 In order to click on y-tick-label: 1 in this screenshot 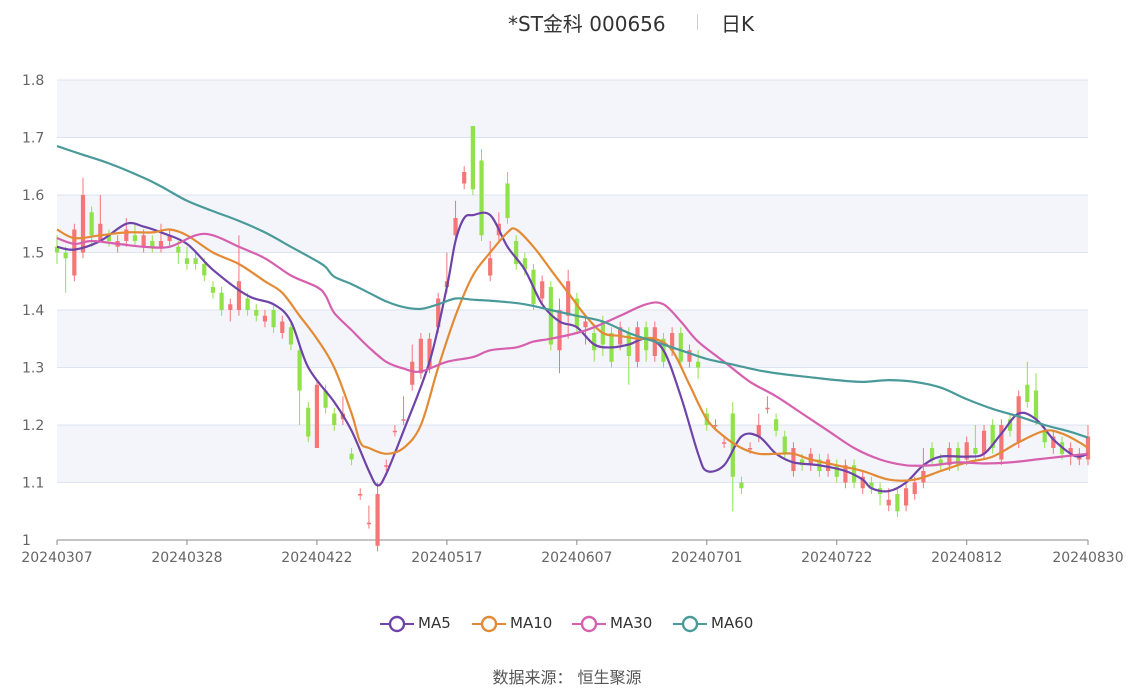, I will do `click(26, 541)`.